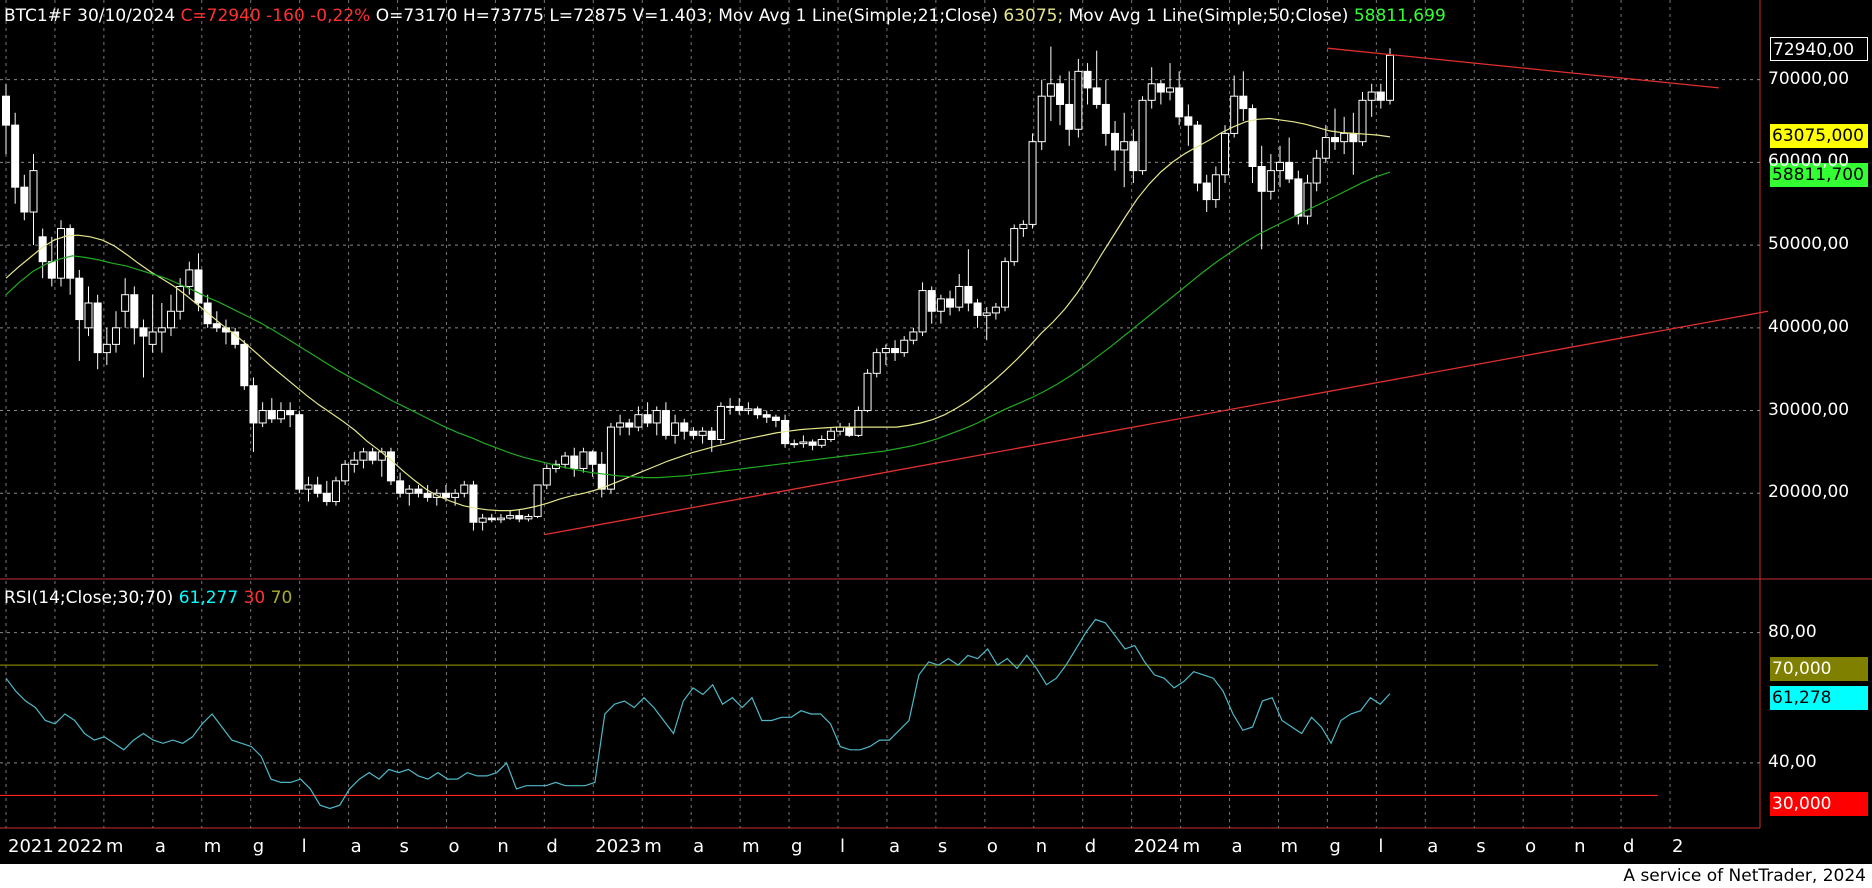  Describe the element at coordinates (285, 16) in the screenshot. I see `change-text: -160` at that location.